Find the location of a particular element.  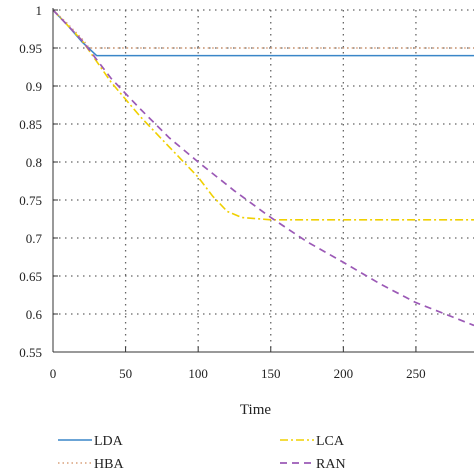

y-tick-label: 0.65 is located at coordinates (30, 276).